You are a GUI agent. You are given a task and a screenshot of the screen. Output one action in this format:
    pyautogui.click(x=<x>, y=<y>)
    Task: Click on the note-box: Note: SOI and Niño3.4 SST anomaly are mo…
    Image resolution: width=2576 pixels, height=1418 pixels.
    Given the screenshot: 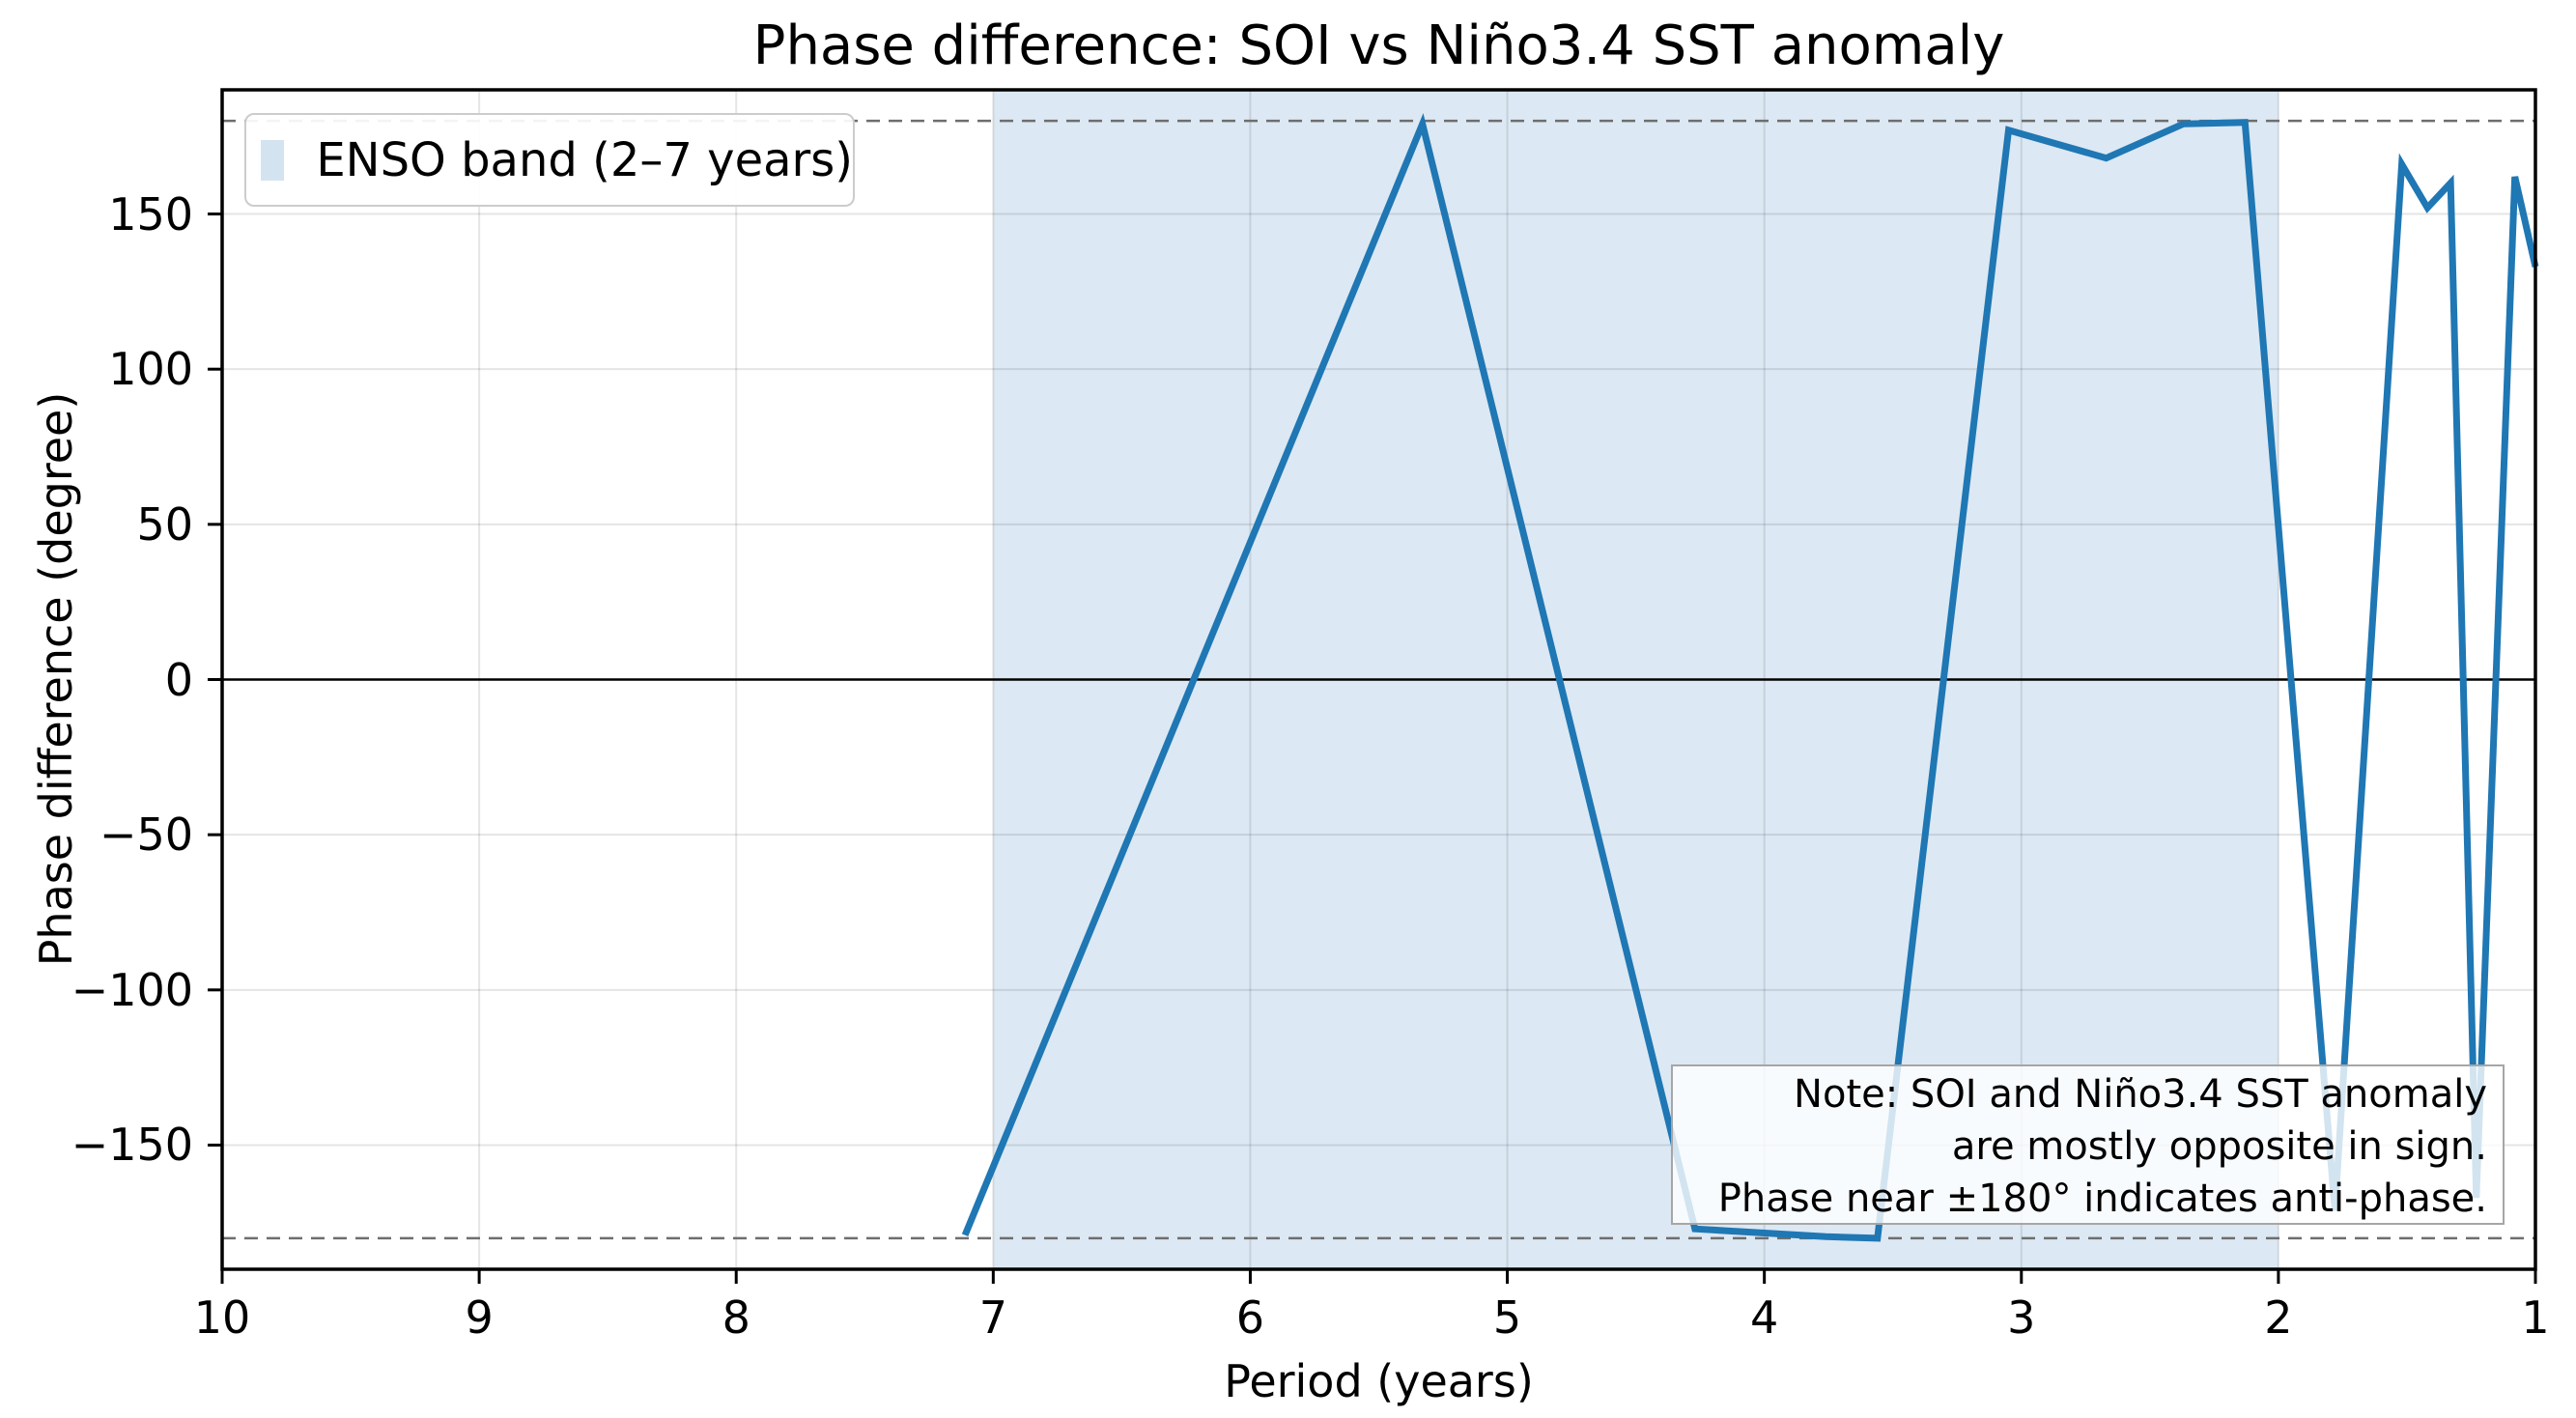 What is the action you would take?
    pyautogui.click(x=2088, y=1144)
    